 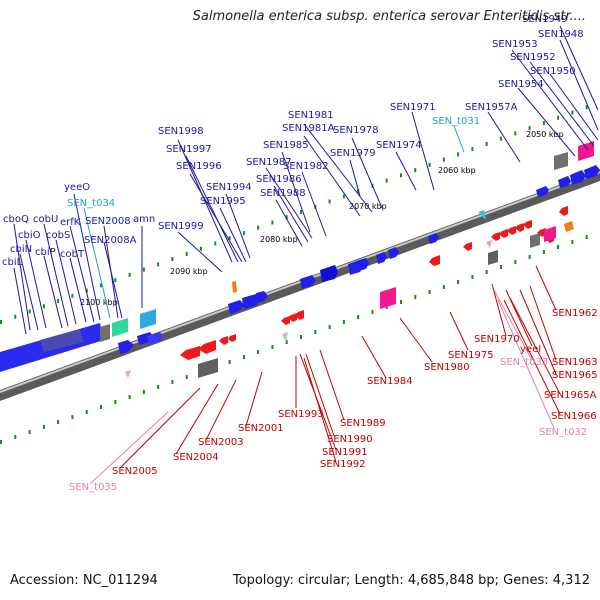 I want to click on gene-label: SEN_t034, so click(x=91, y=203).